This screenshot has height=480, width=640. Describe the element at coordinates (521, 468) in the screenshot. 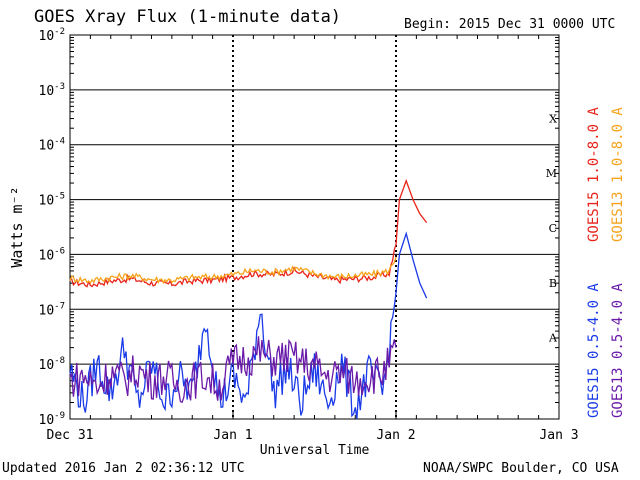

I see `credit-label: NOAA/SWPC Boulder, CO USA` at that location.